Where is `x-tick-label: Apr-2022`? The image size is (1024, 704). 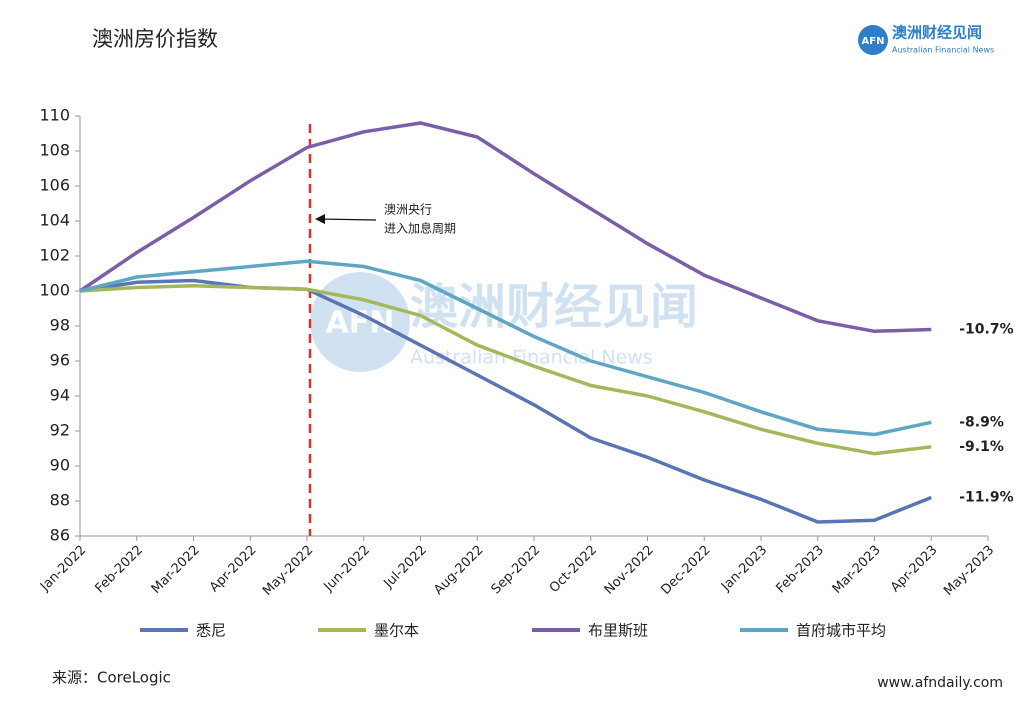
x-tick-label: Apr-2022 is located at coordinates (233, 569).